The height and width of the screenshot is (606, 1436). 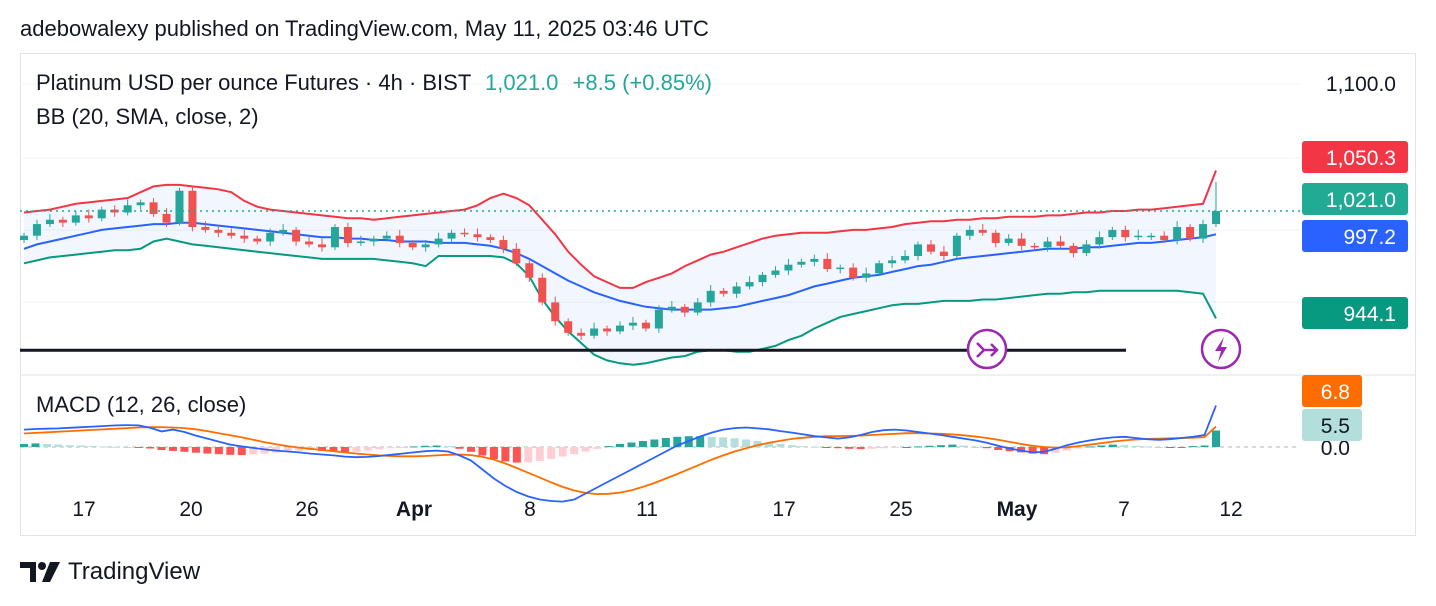 What do you see at coordinates (1230, 509) in the screenshot?
I see `x-tick-label: 12` at bounding box center [1230, 509].